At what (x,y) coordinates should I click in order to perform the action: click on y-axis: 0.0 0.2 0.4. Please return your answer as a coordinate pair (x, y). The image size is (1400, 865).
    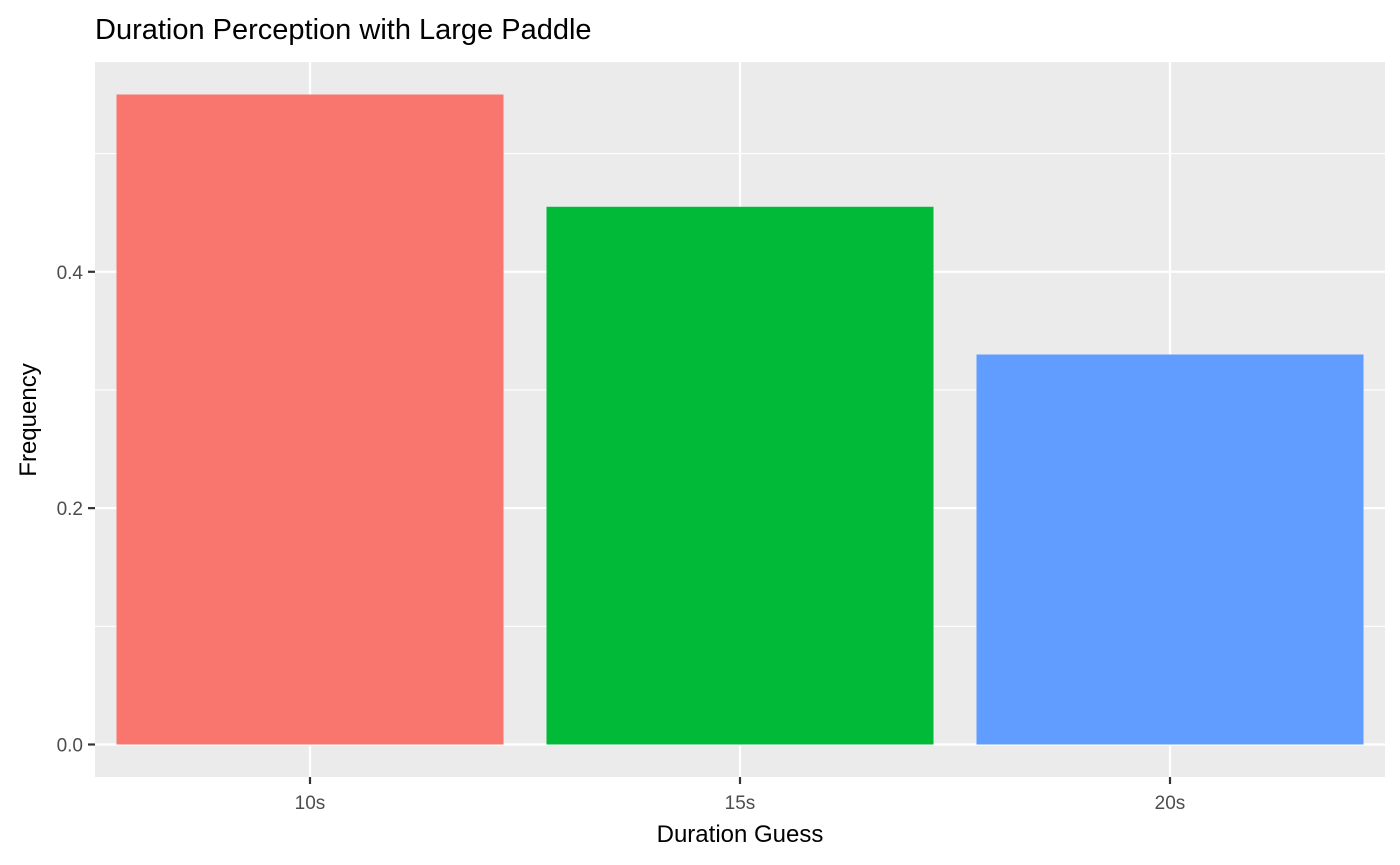
    Looking at the image, I should click on (76, 510).